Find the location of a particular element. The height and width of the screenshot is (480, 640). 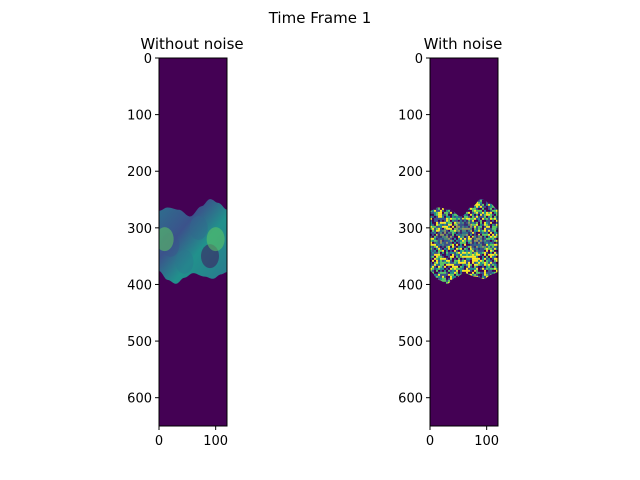

panel-title-without-noise: Without noise is located at coordinates (191, 44).